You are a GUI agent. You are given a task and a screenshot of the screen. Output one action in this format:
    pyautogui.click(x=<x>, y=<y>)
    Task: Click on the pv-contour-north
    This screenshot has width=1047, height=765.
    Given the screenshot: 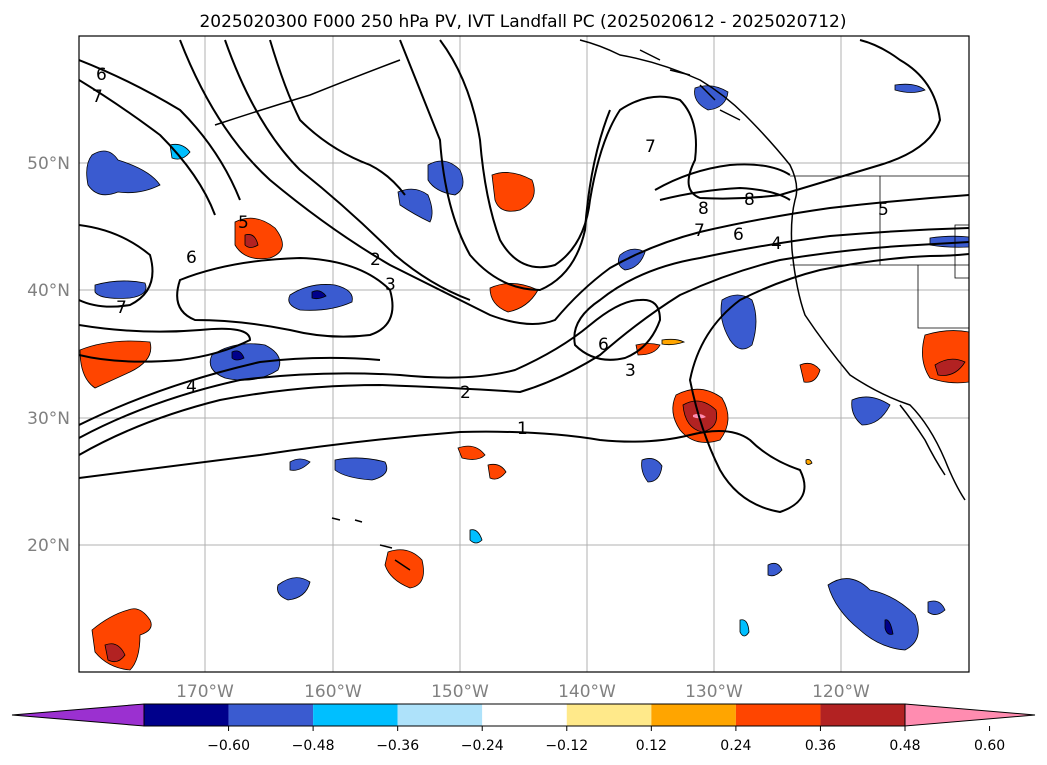 What is the action you would take?
    pyautogui.click(x=337, y=117)
    